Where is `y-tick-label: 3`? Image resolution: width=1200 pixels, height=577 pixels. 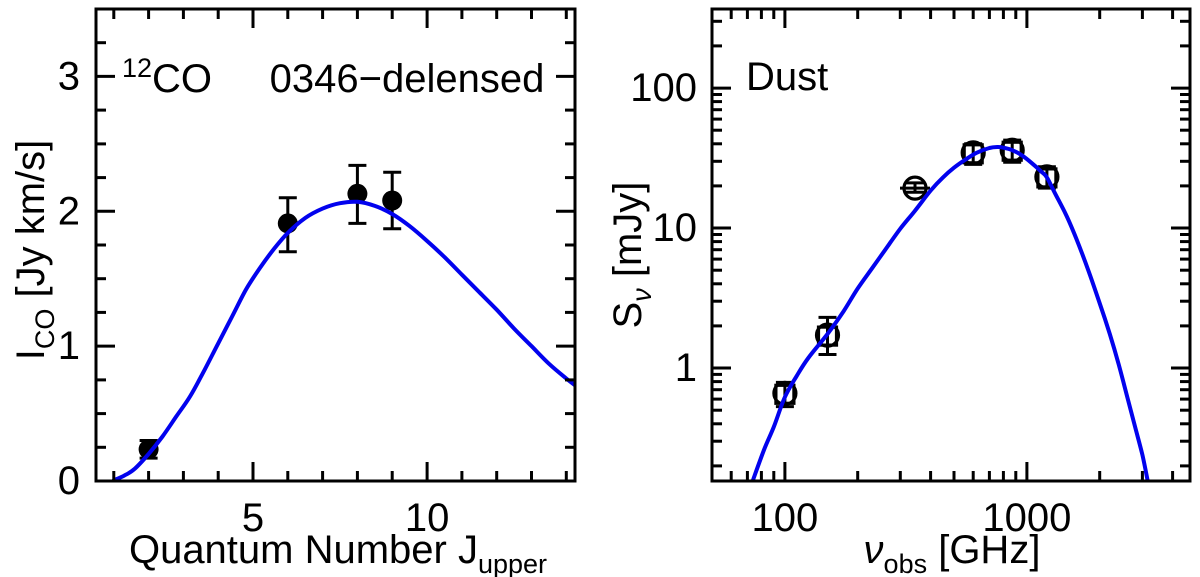 y-tick-label: 3 is located at coordinates (69, 76).